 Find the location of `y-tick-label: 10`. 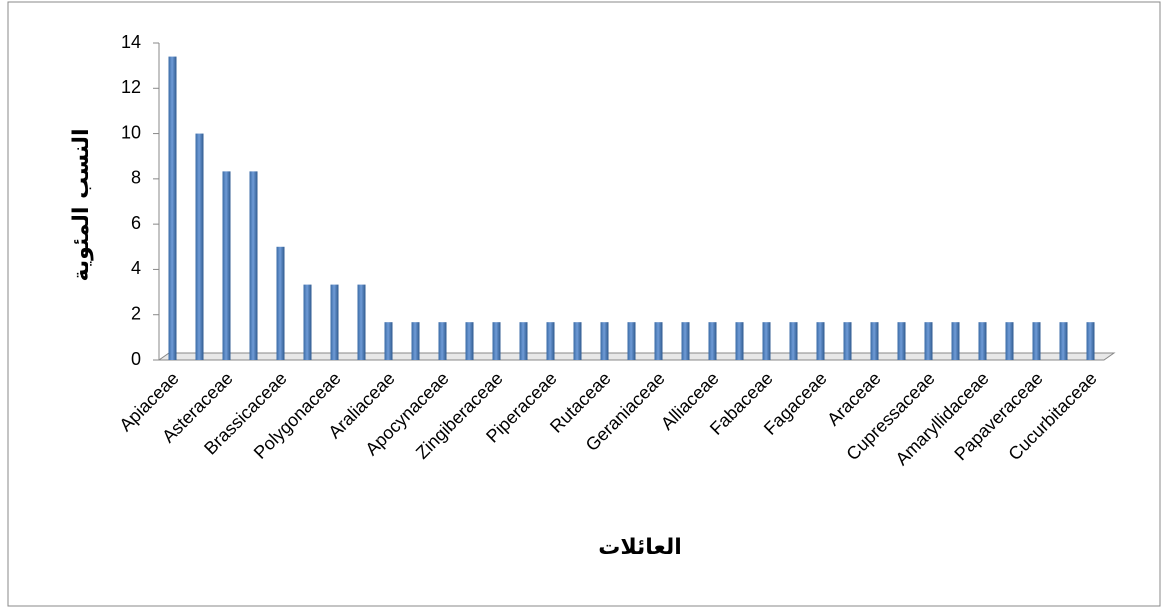

y-tick-label: 10 is located at coordinates (131, 132).